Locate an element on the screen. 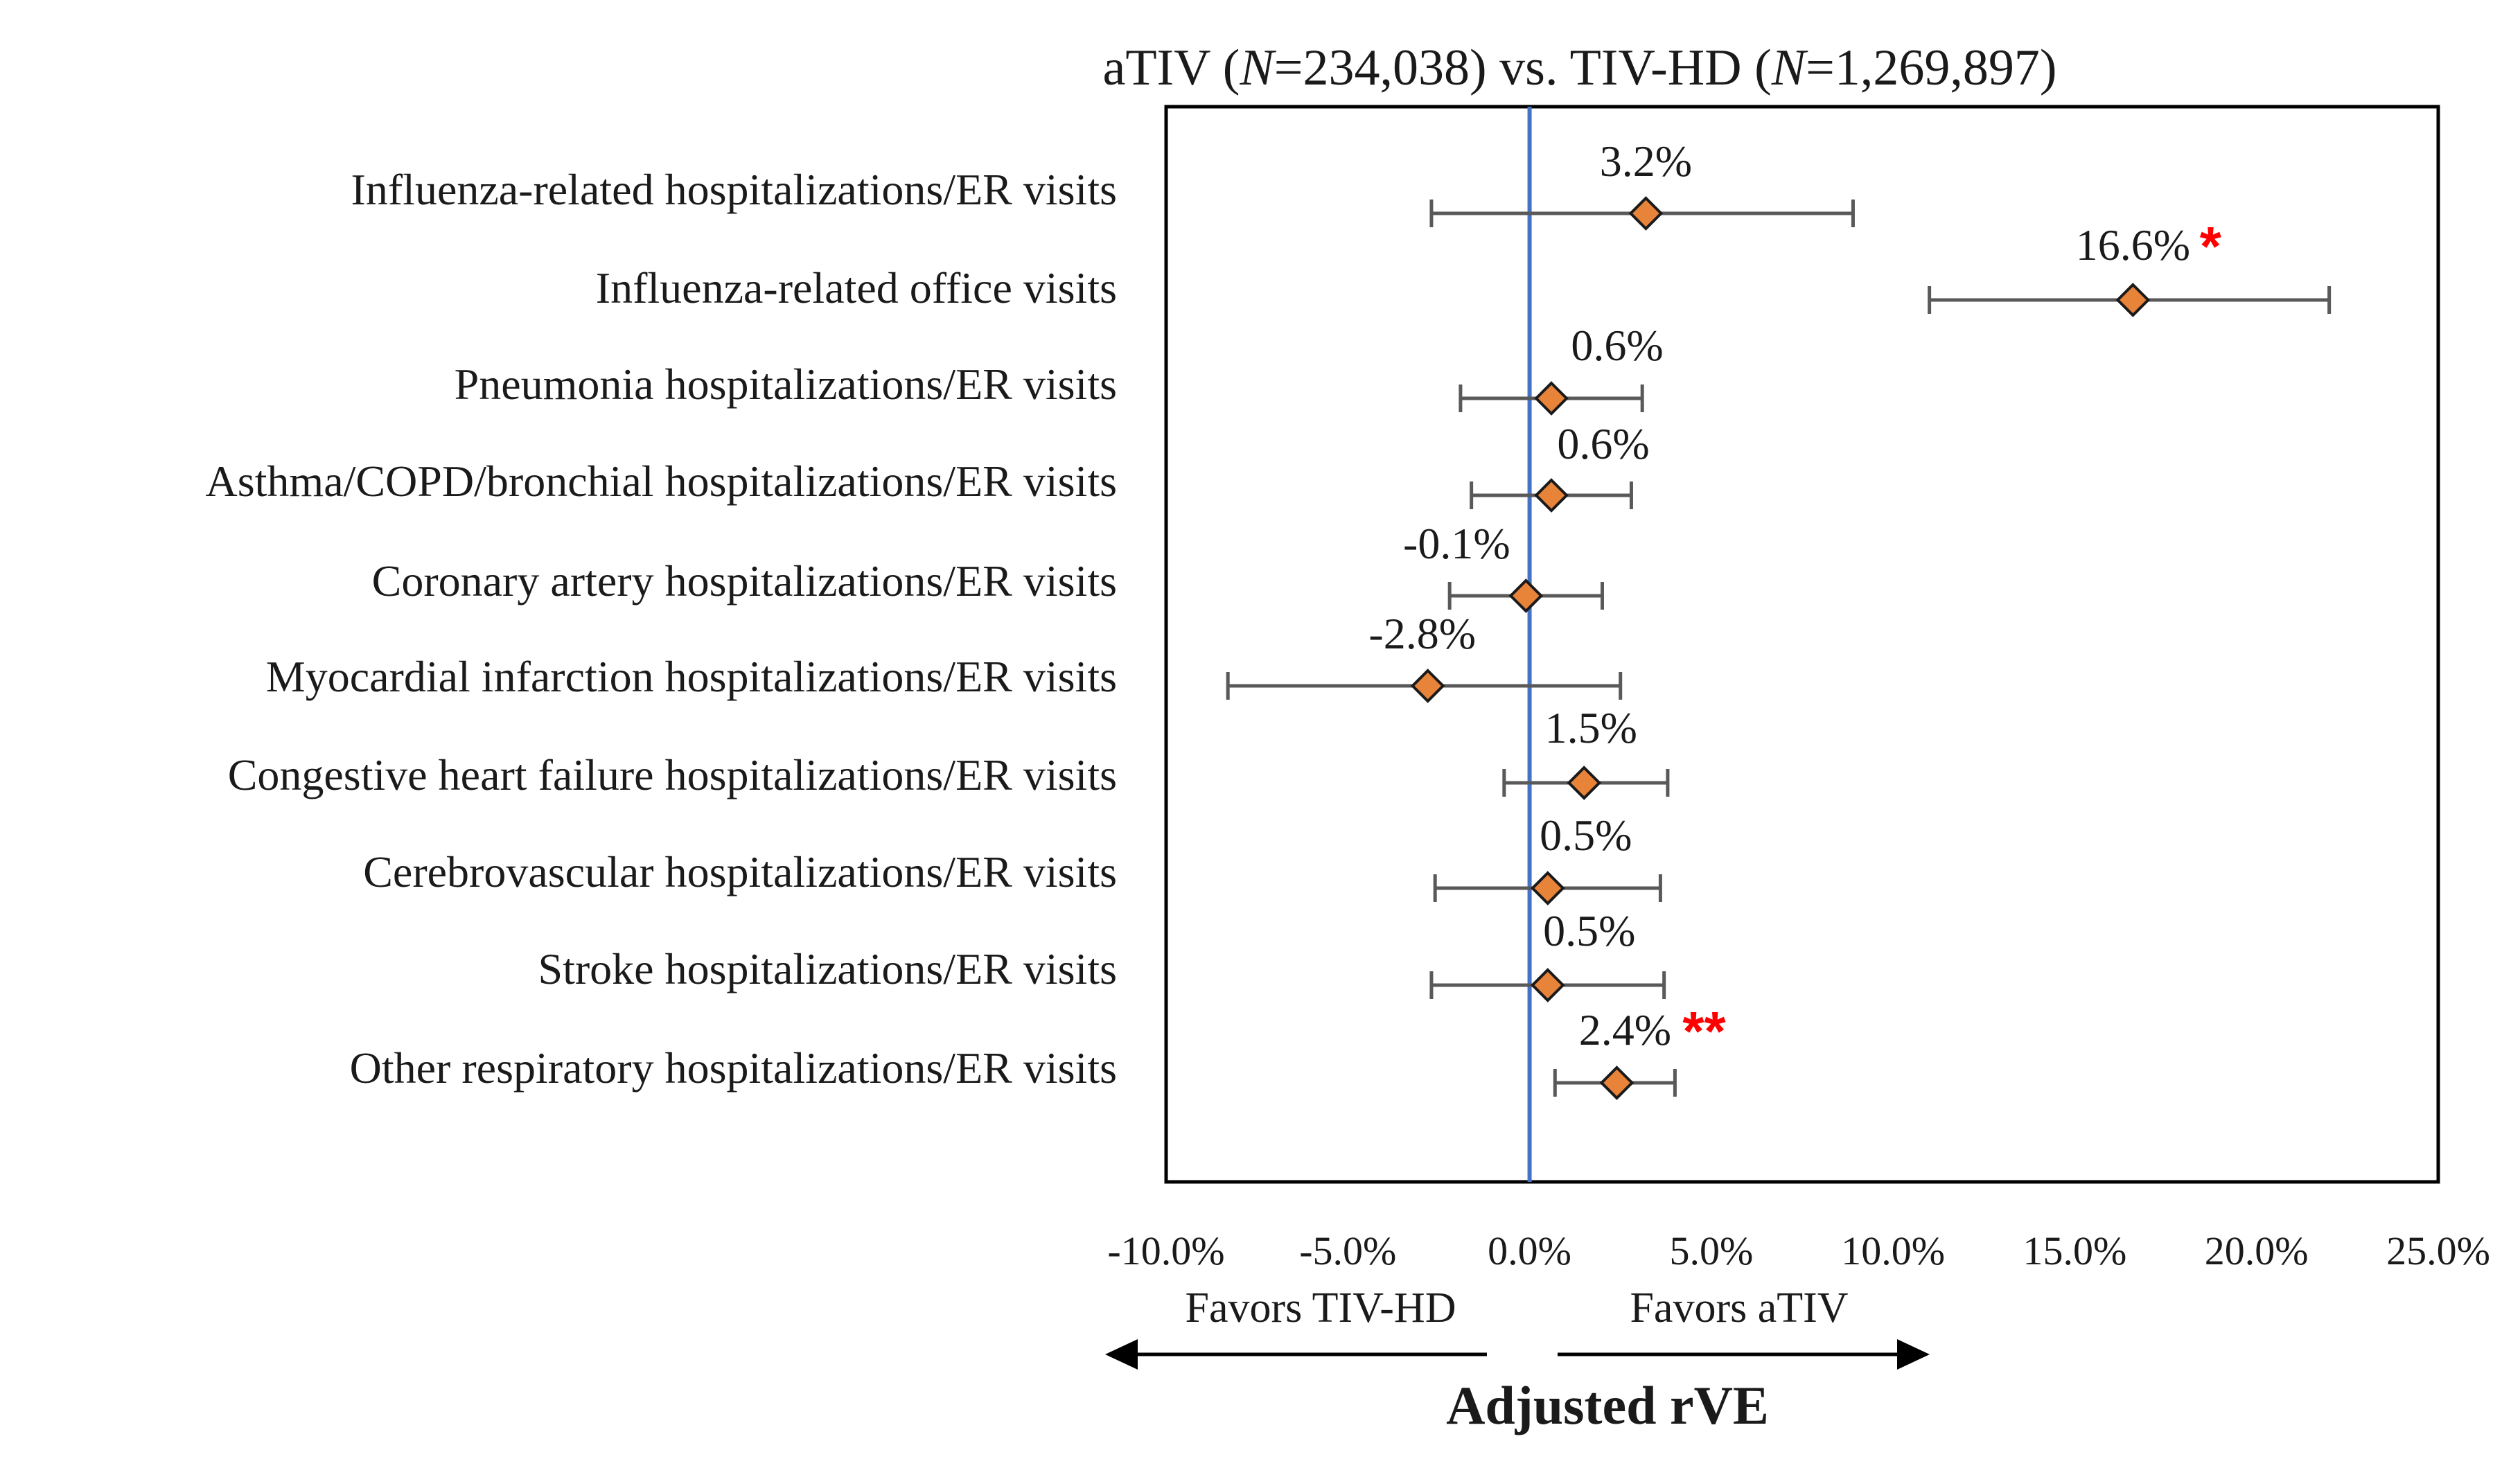 The height and width of the screenshot is (1459, 2520). value-label: 3.2% is located at coordinates (1646, 161).